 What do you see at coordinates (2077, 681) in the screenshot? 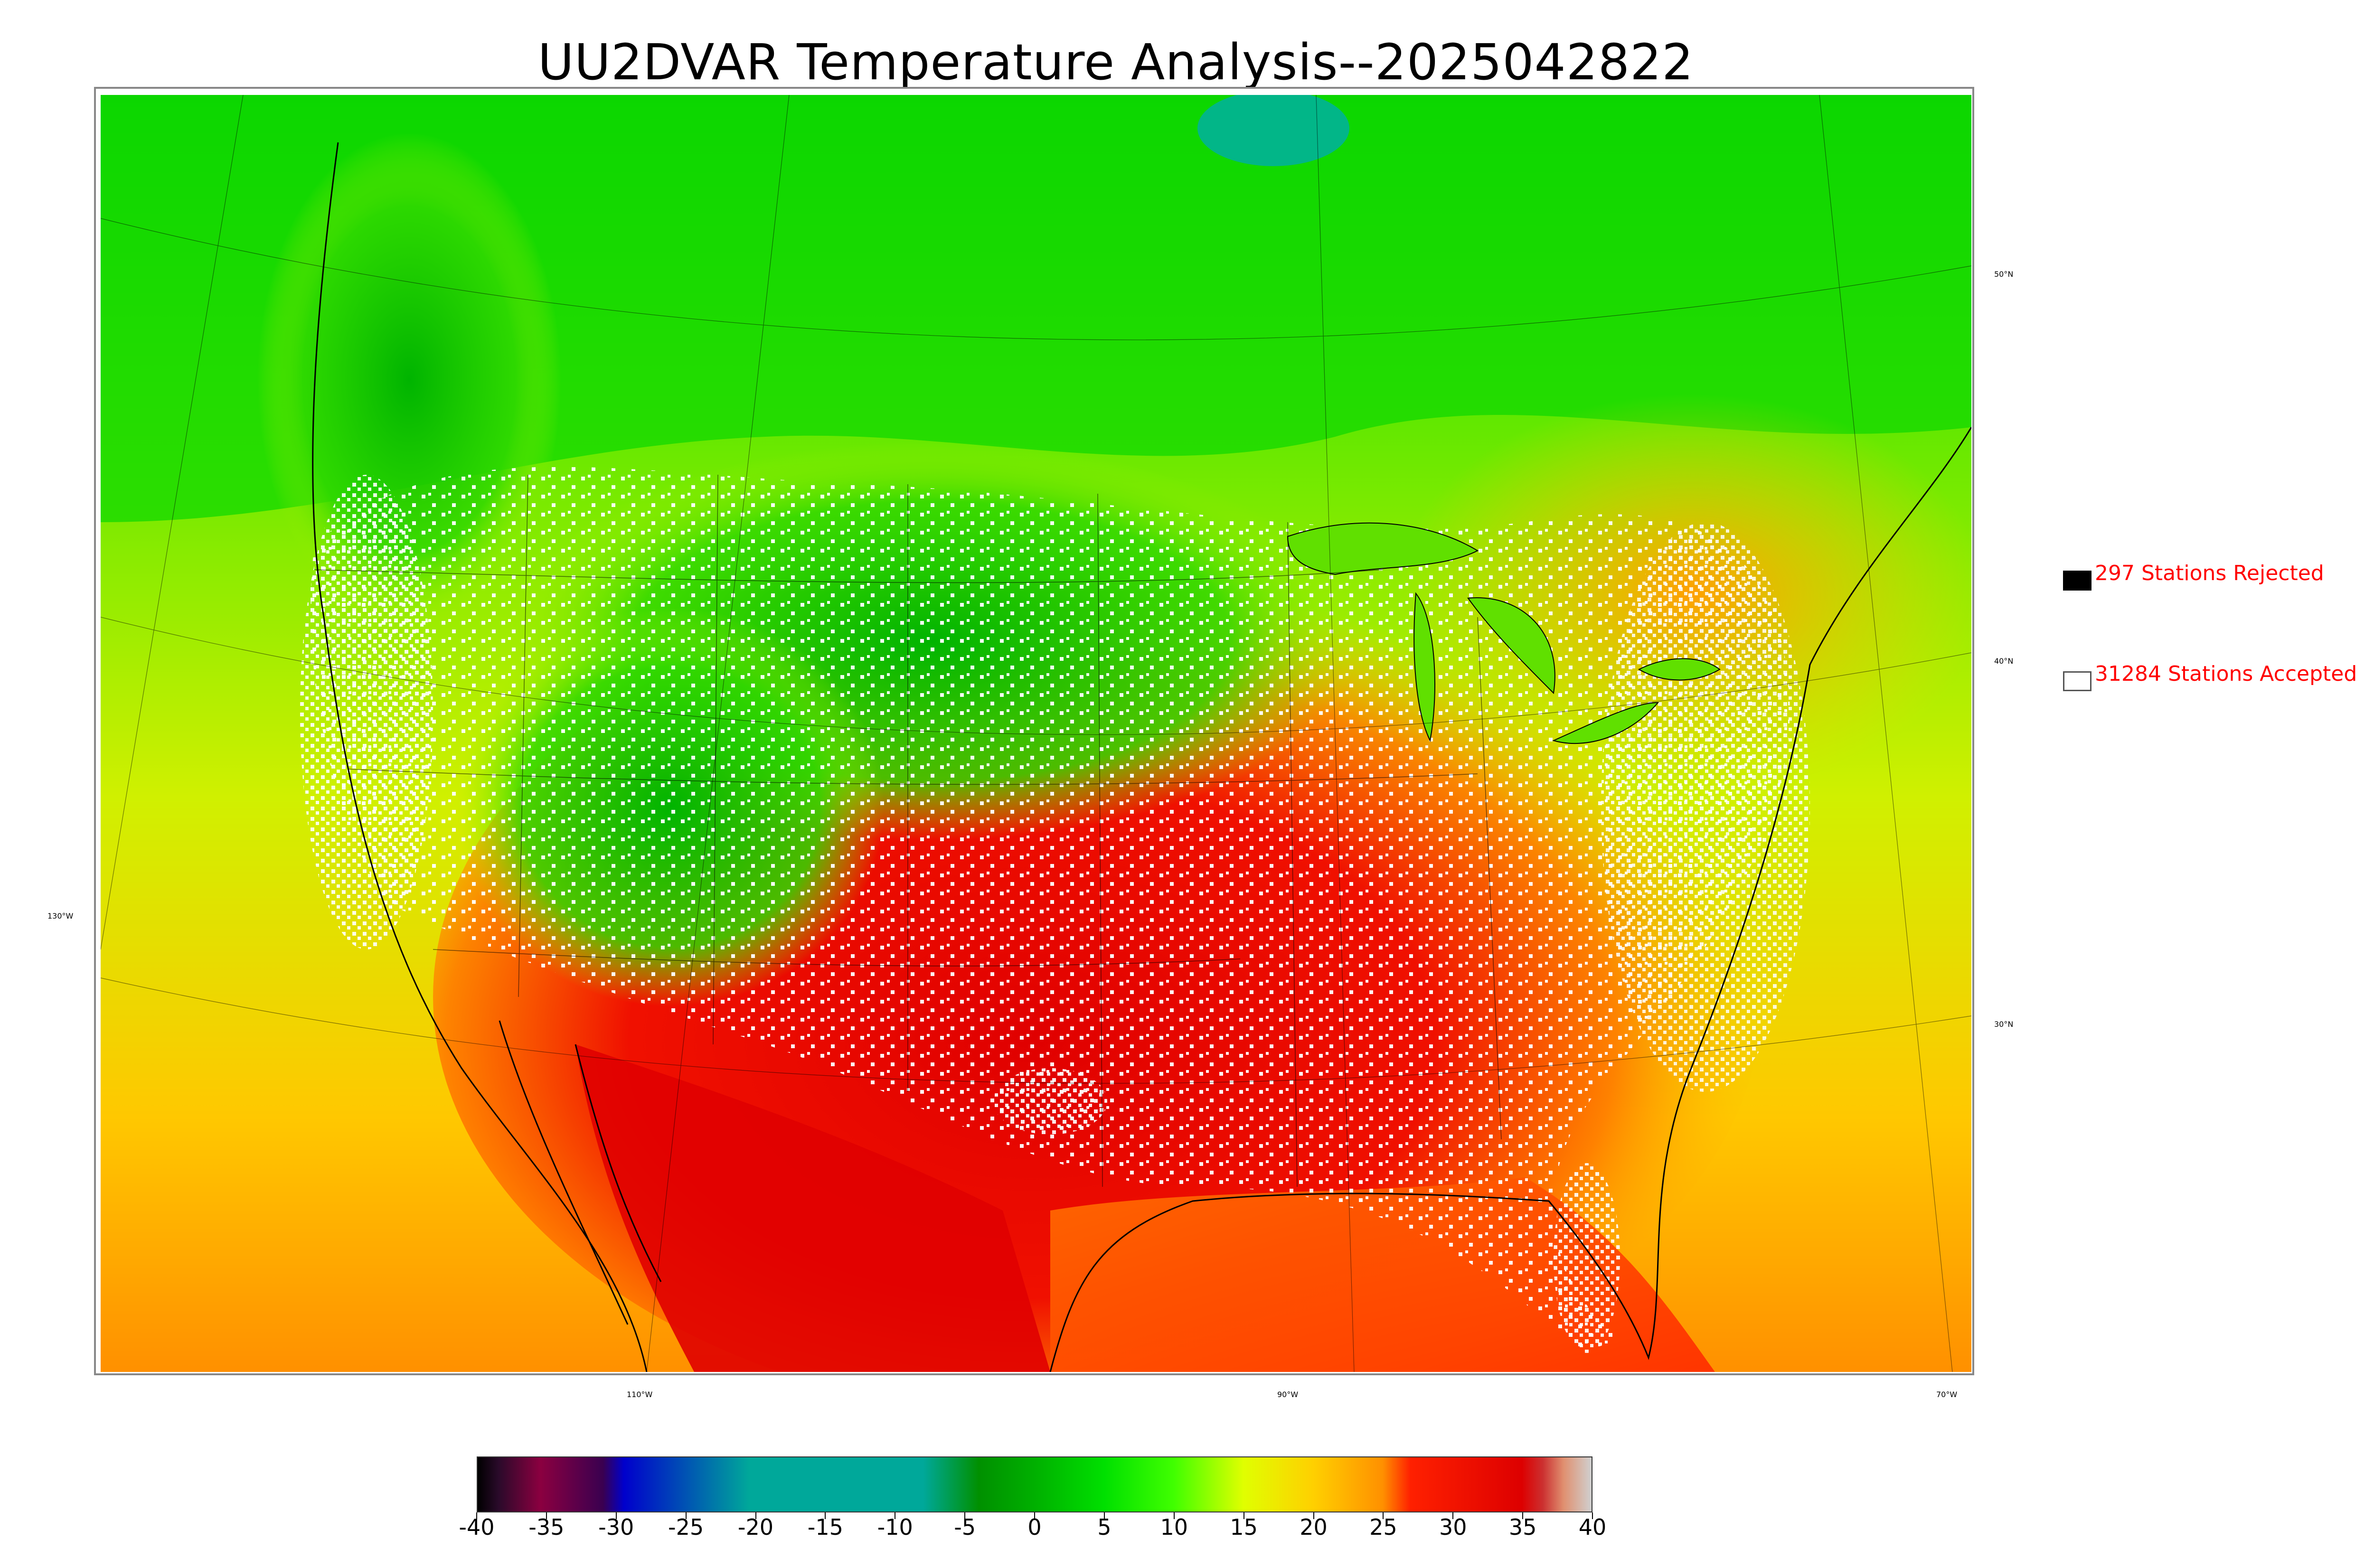
I see `accepted-stations-swatch` at bounding box center [2077, 681].